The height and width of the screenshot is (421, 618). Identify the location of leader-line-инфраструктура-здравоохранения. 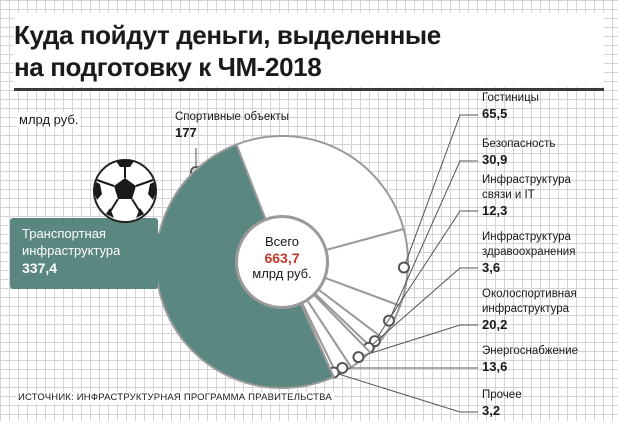
(423, 308).